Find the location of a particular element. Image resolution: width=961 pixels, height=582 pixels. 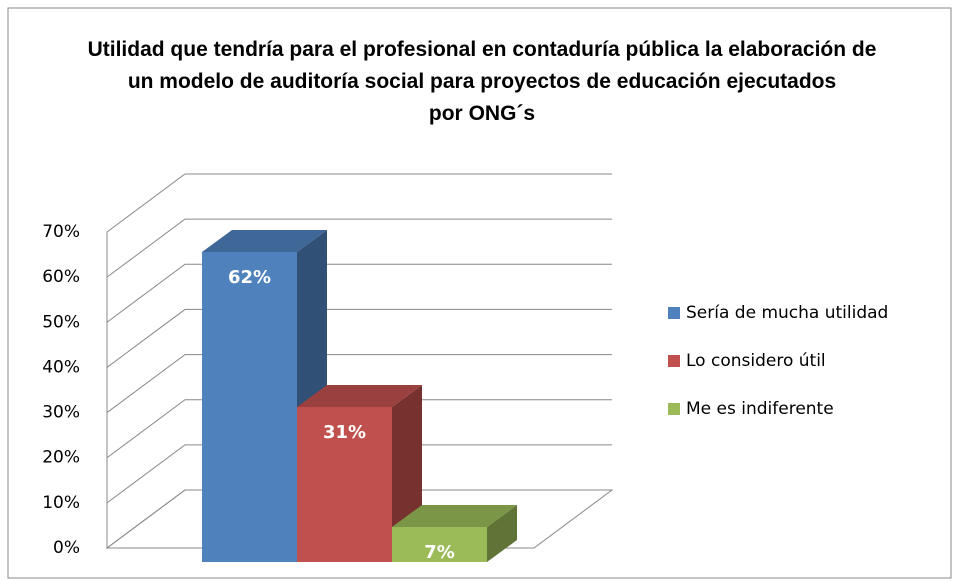

y-tick-label: 70% is located at coordinates (61, 232).